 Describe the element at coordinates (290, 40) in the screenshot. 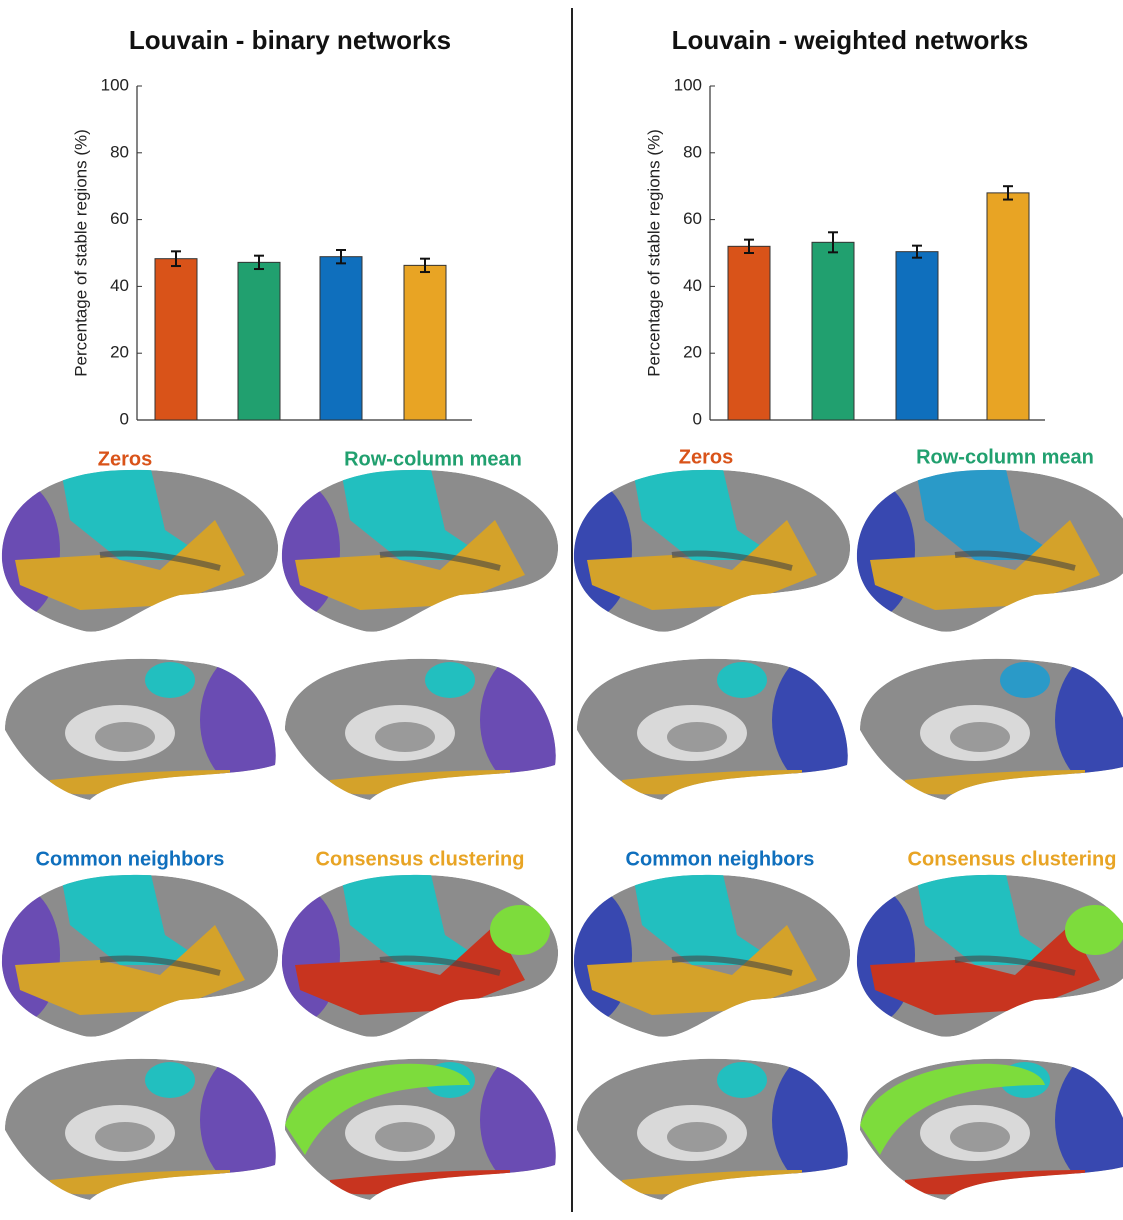

I see `chart-title: Louvain - binary networks` at that location.